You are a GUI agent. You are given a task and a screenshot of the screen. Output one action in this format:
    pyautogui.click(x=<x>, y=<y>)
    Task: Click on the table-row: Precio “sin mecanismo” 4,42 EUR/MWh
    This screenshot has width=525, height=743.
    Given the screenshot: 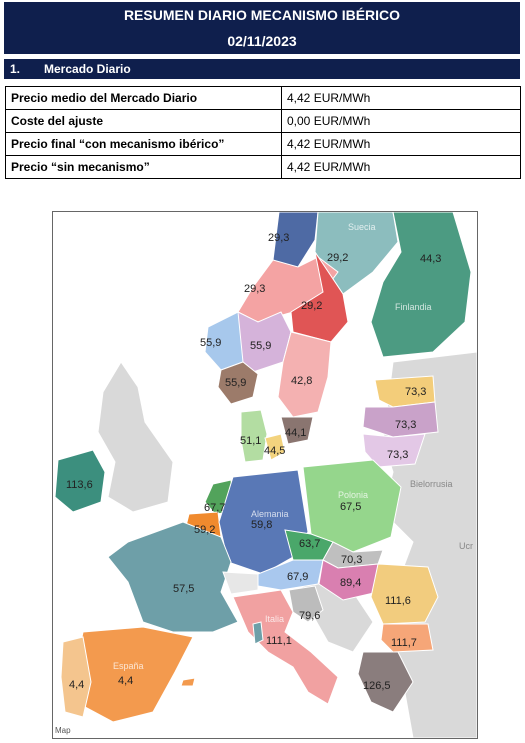 What is the action you would take?
    pyautogui.click(x=263, y=167)
    